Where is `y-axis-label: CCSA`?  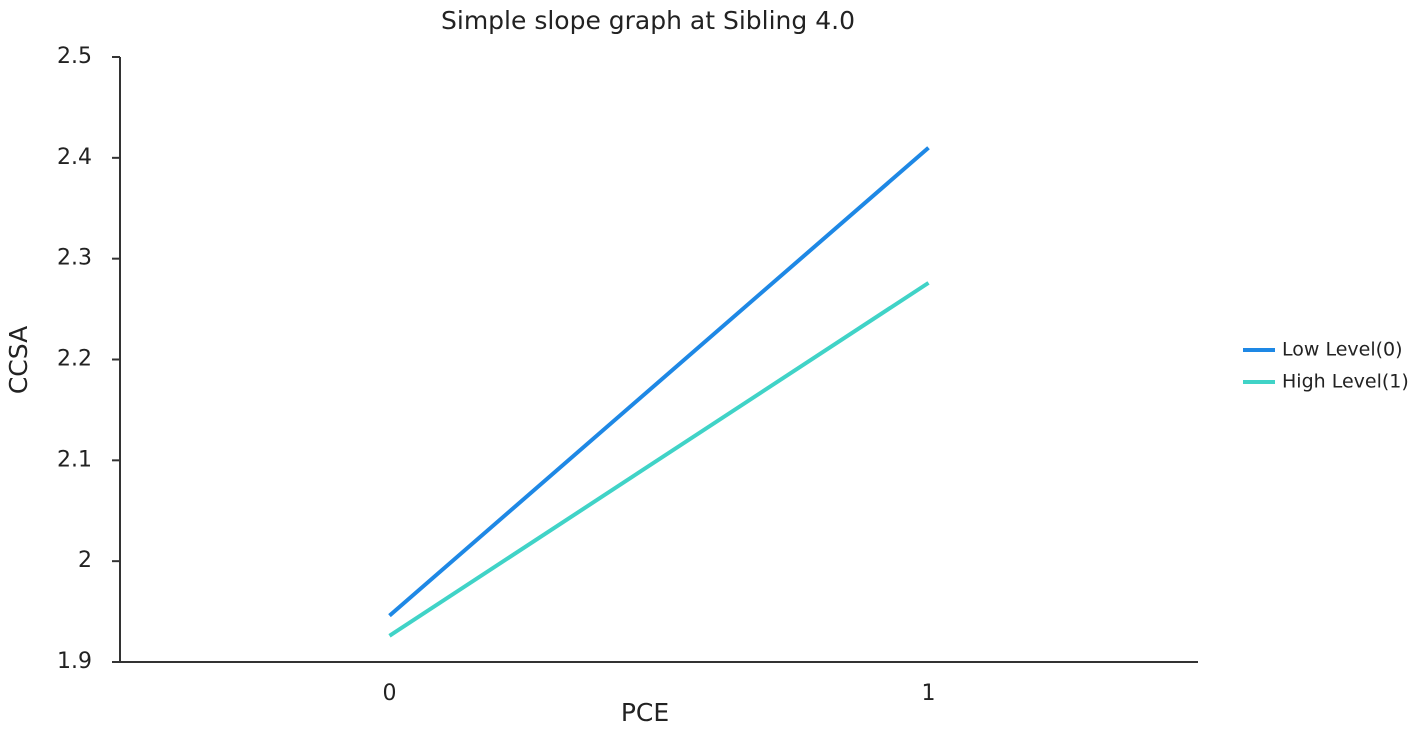 y-axis-label: CCSA is located at coordinates (18, 360).